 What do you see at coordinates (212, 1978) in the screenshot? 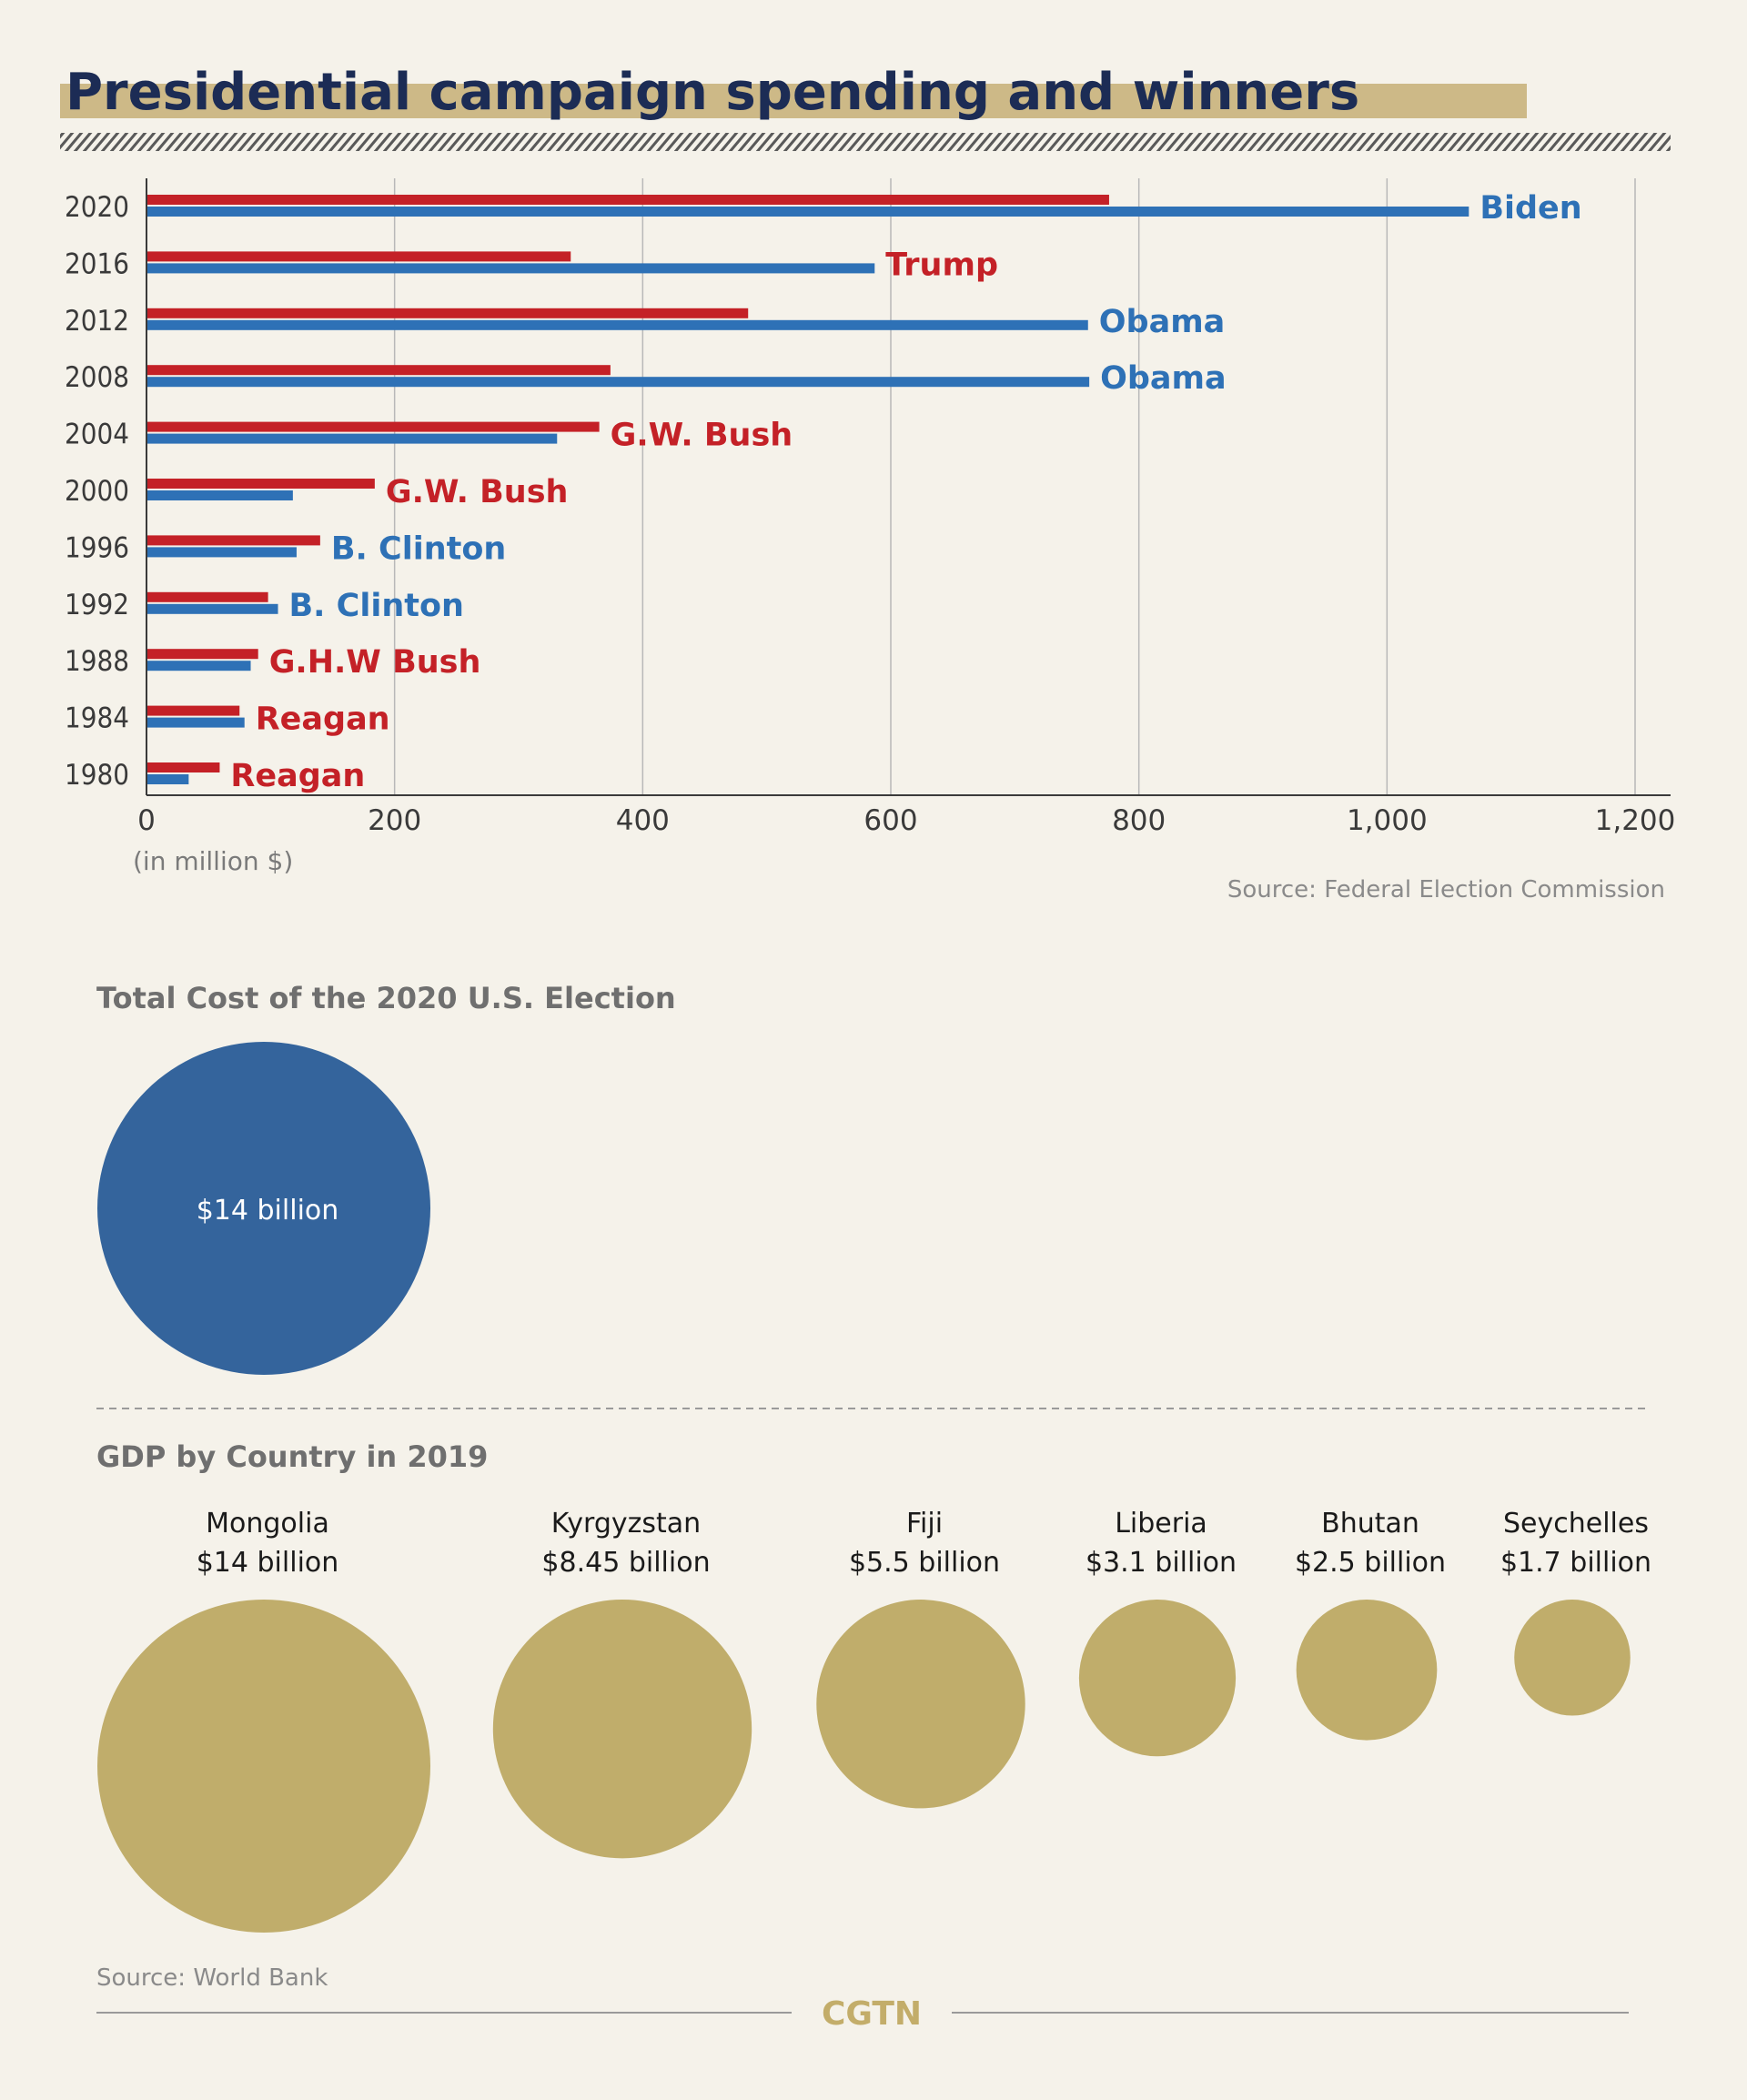
I see `gdp-source: Source: World Bank` at bounding box center [212, 1978].